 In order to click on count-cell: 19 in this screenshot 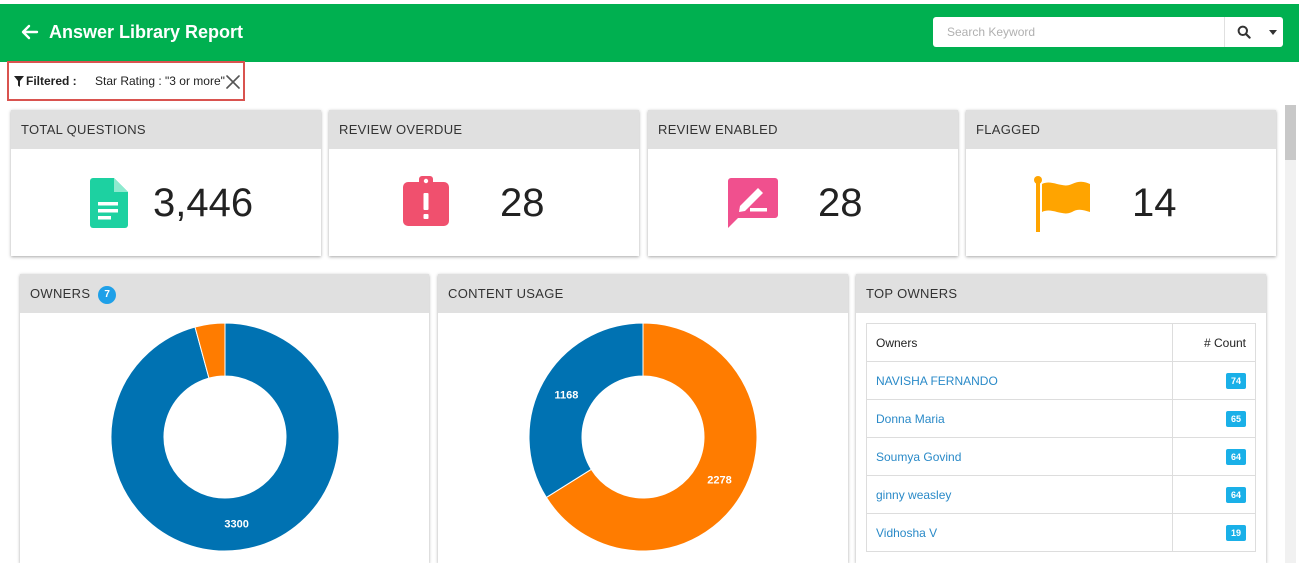, I will do `click(1214, 532)`.